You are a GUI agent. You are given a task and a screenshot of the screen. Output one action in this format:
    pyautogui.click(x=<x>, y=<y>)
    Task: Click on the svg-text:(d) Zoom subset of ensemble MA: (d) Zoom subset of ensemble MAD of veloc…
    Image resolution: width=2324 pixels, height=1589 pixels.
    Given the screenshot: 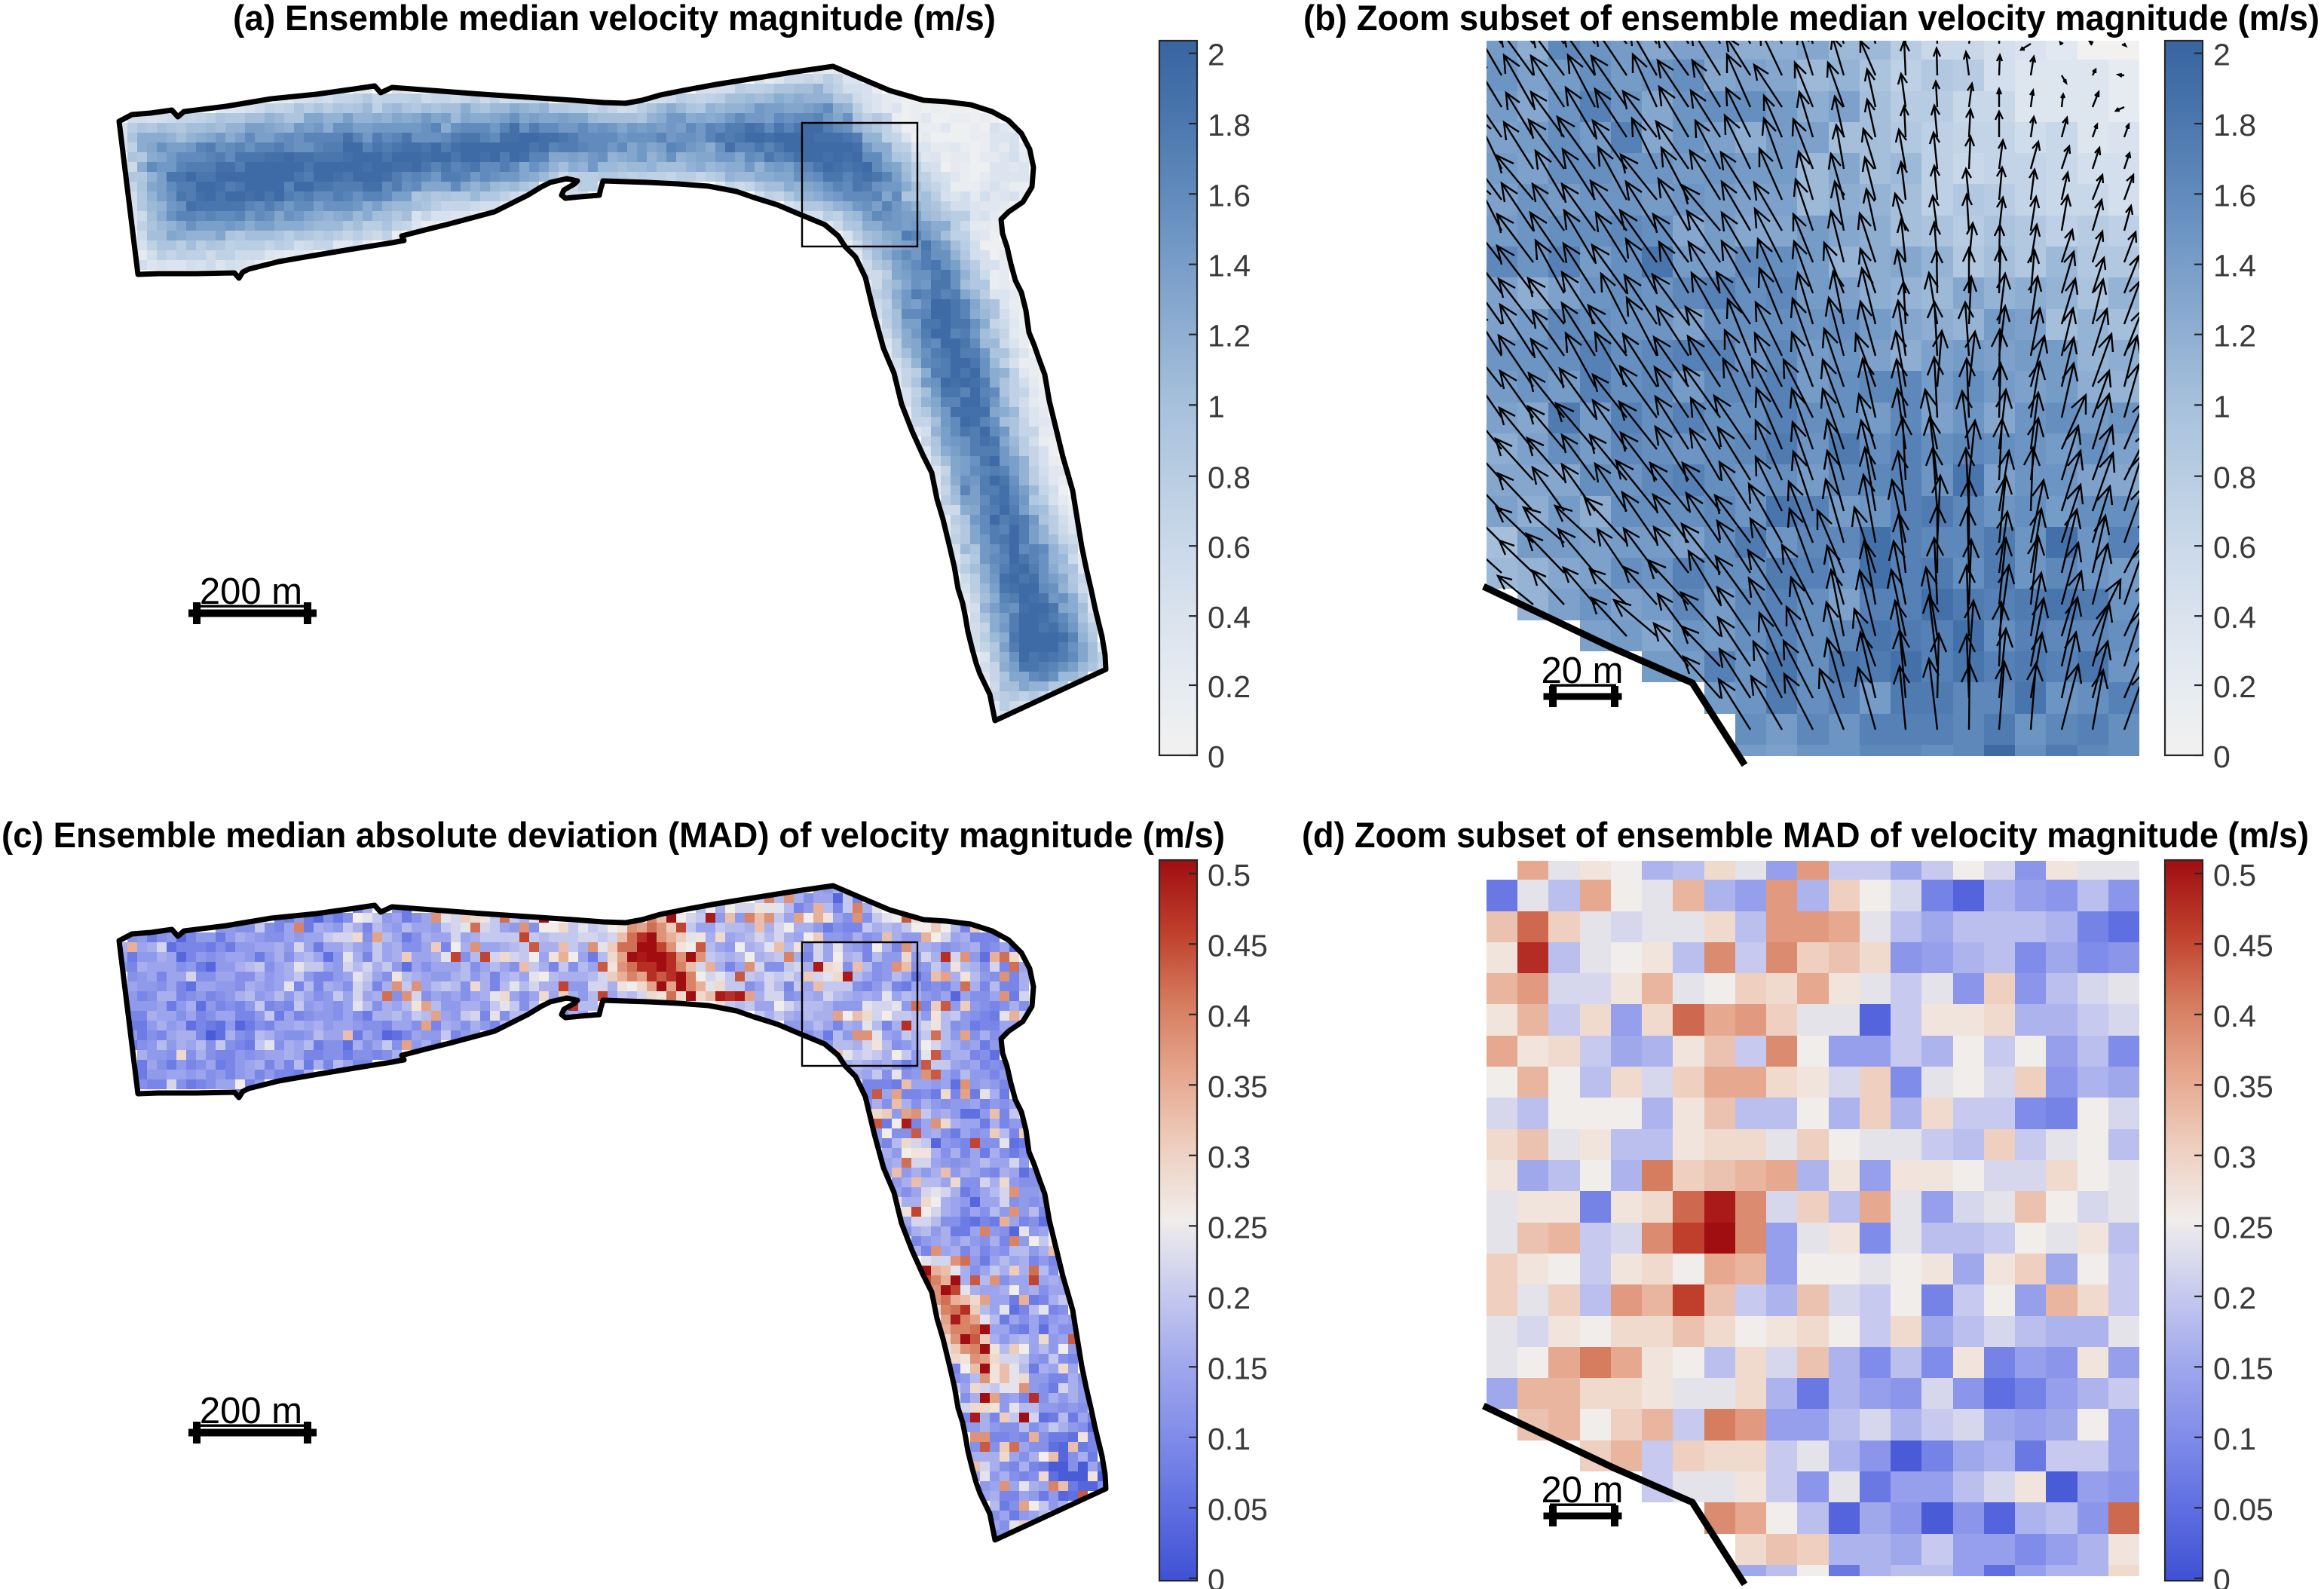 What is the action you would take?
    pyautogui.click(x=1806, y=835)
    